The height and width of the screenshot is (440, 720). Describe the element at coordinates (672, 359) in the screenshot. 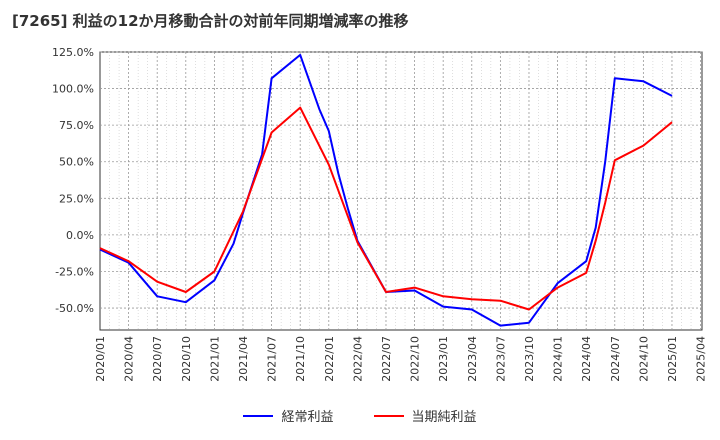

I see `x-tick-label: 2025/01` at that location.